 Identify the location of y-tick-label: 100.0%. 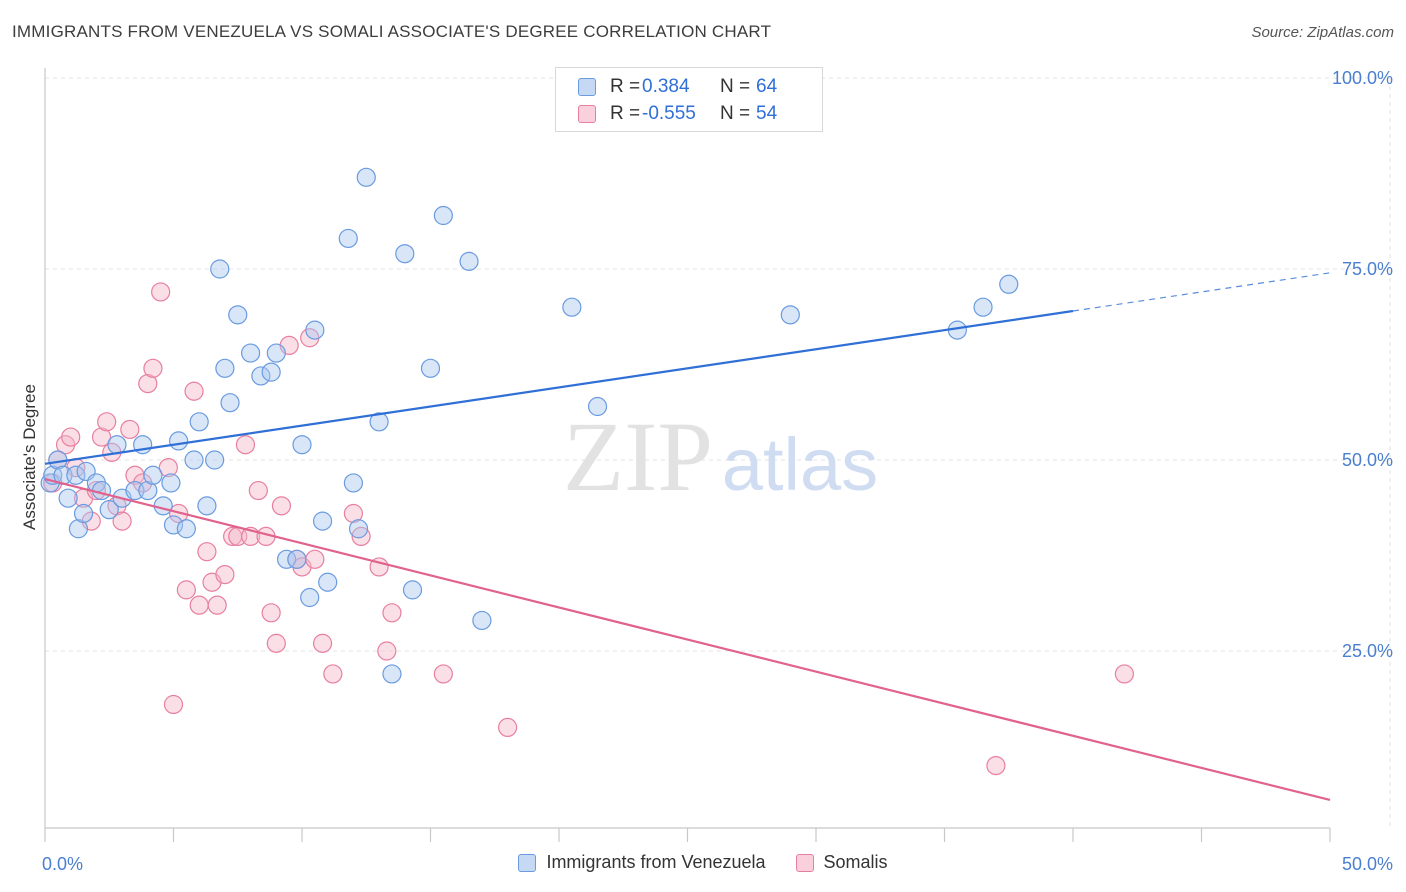
(1362, 78).